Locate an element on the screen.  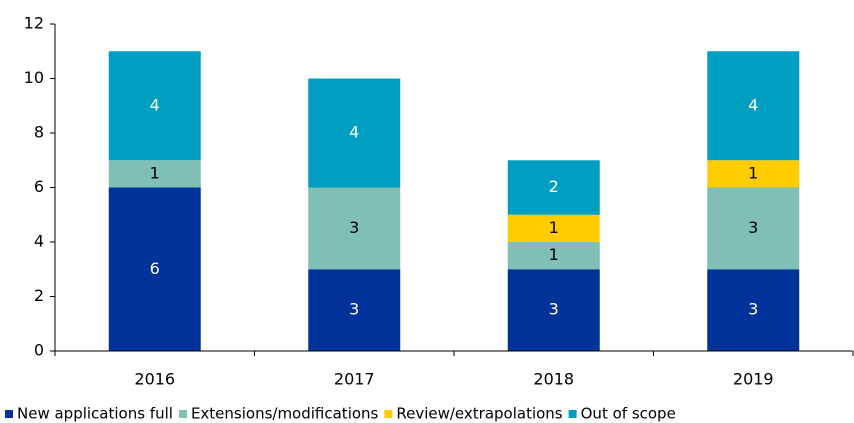
y-tick-label: 12 is located at coordinates (34, 23).